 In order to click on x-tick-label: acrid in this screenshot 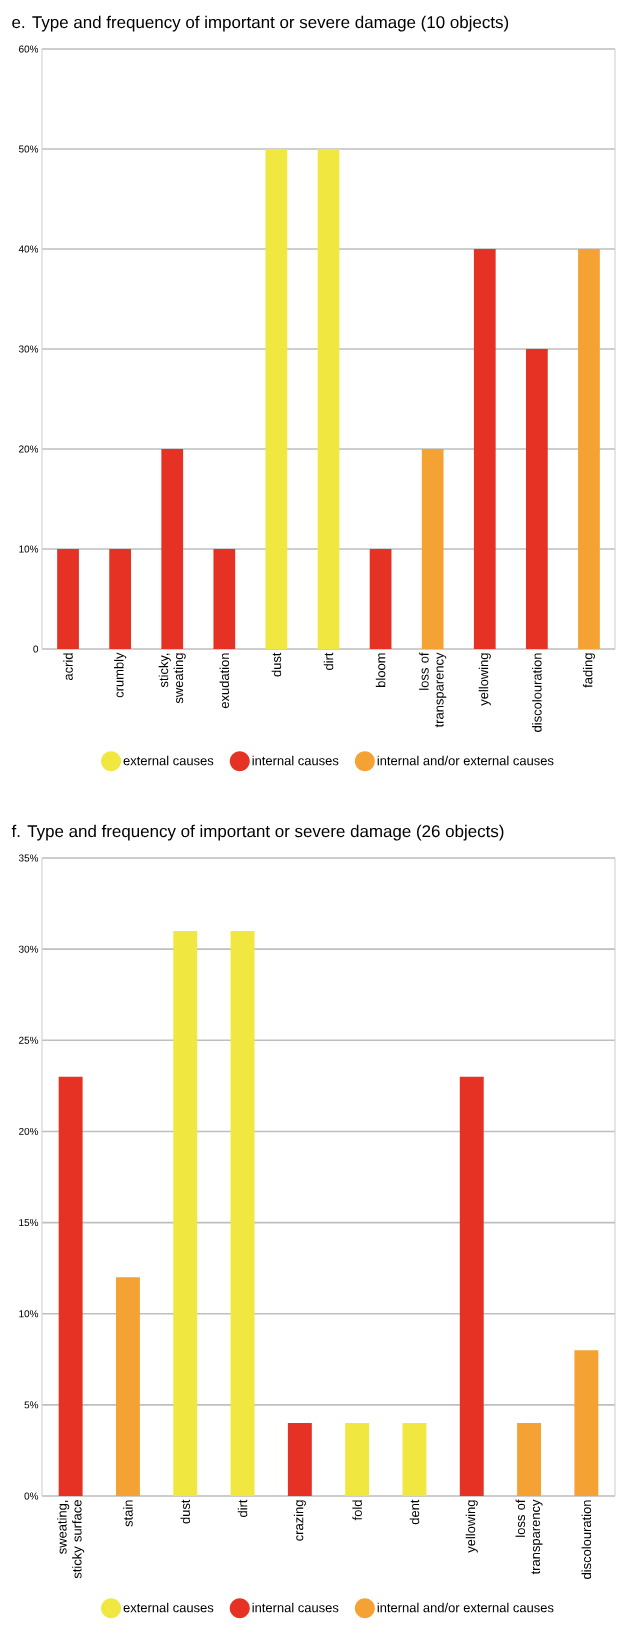, I will do `click(68, 667)`.